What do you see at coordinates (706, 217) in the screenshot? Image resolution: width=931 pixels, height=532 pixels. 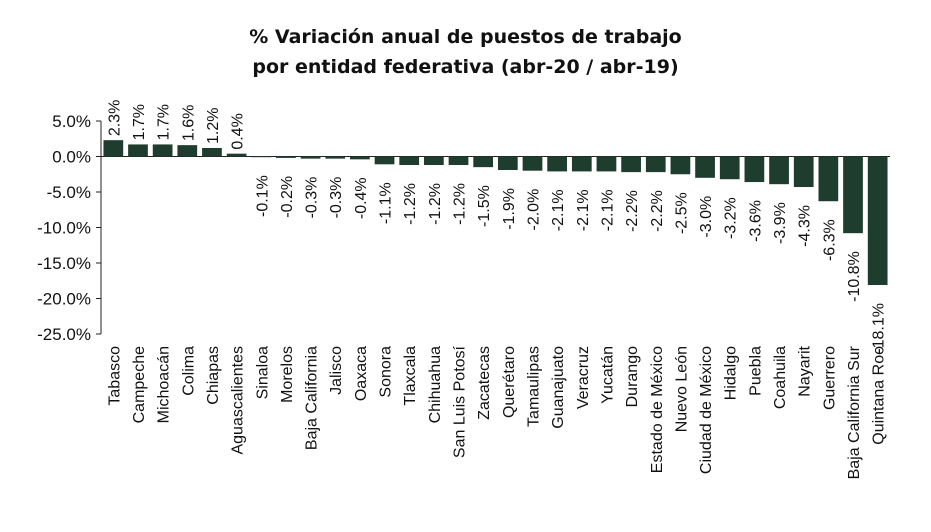 I see `data-label: -3.0%` at bounding box center [706, 217].